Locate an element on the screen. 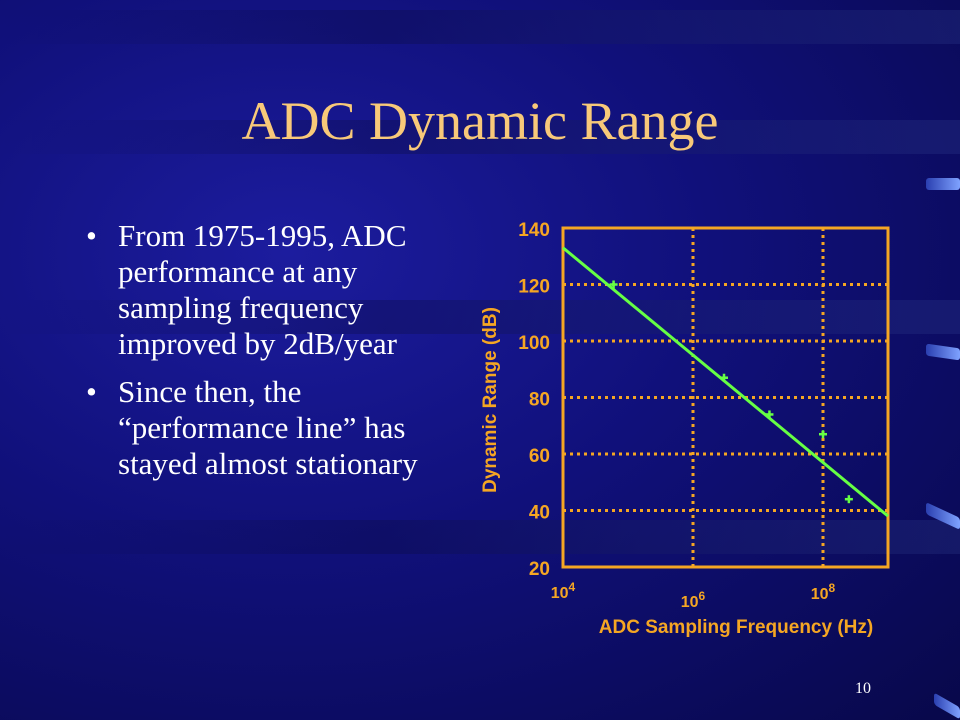 Image resolution: width=960 pixels, height=720 pixels. x-axis-label: ADC Sampling Frequency (Hz) is located at coordinates (736, 627).